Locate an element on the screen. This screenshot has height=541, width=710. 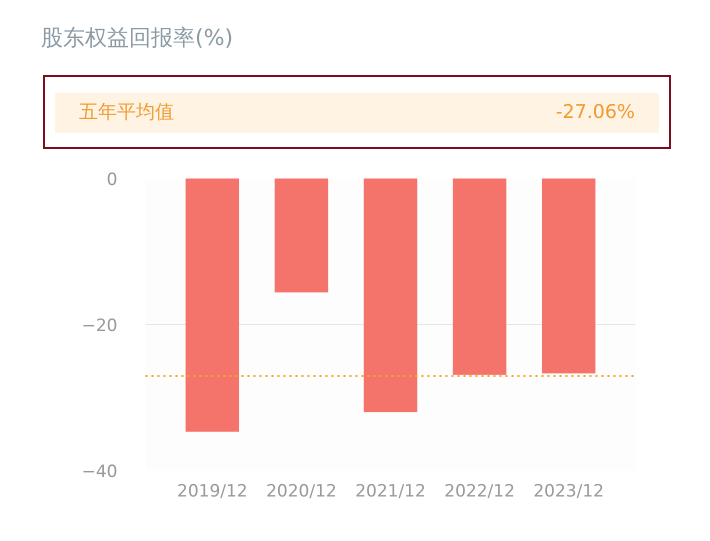
text: 五年平均值 is located at coordinates (126, 113).